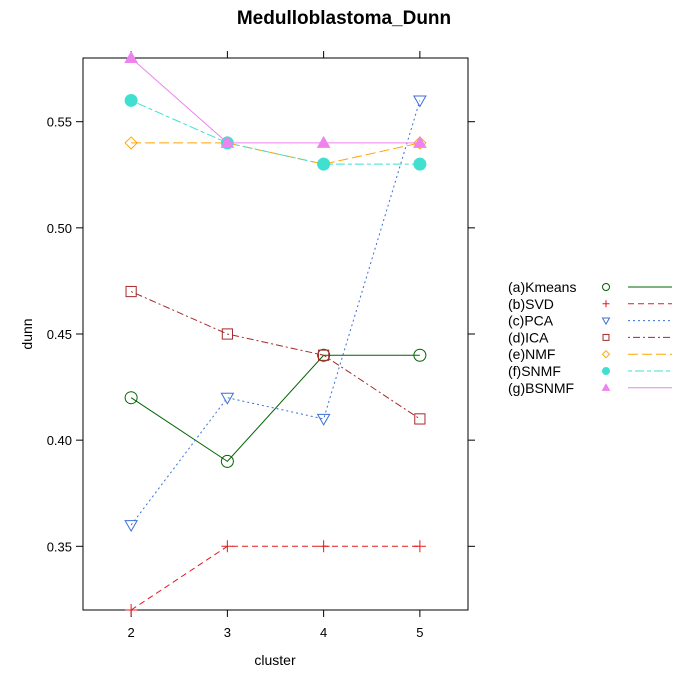  I want to click on data-point-a-kmeans-1-shape, so click(227, 461).